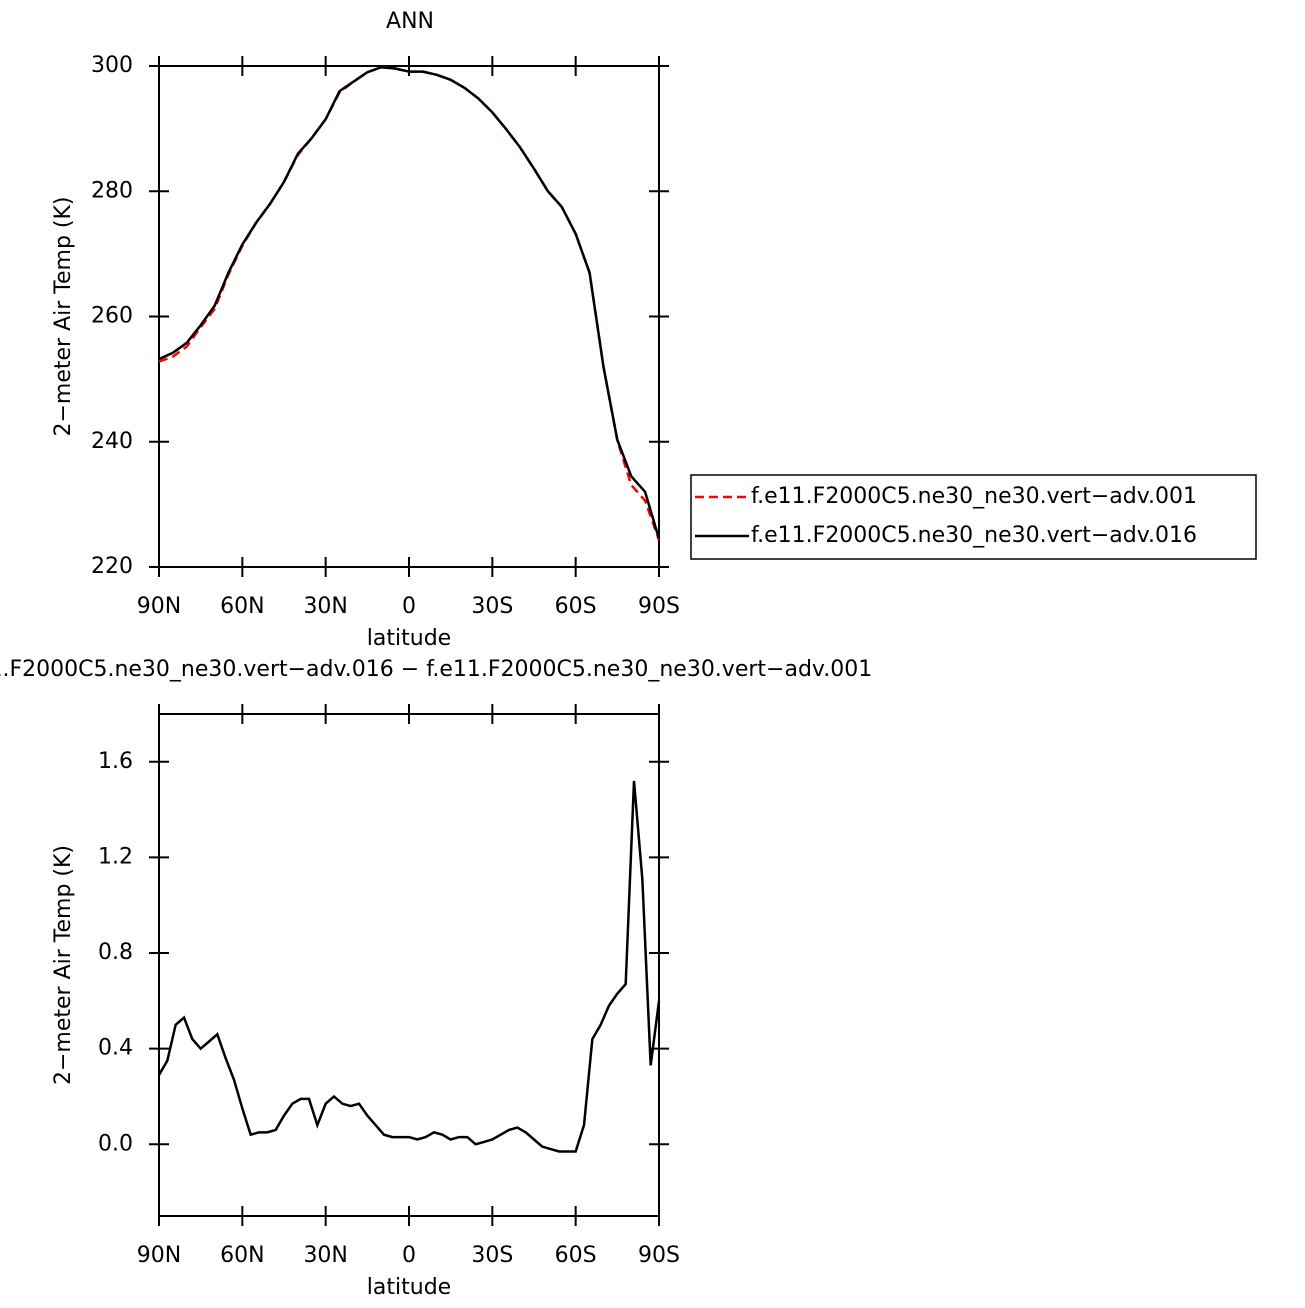 The image size is (1305, 1308). I want to click on y-tick-label: 240, so click(112, 441).